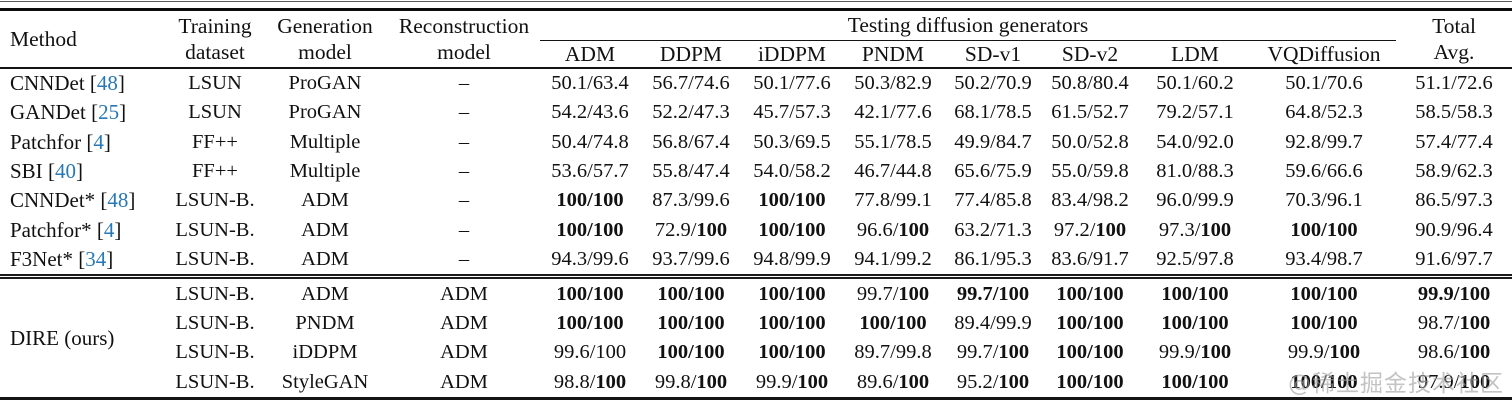 The width and height of the screenshot is (1512, 410). What do you see at coordinates (874, 229) in the screenshot?
I see `ap-value: 96.6` at bounding box center [874, 229].